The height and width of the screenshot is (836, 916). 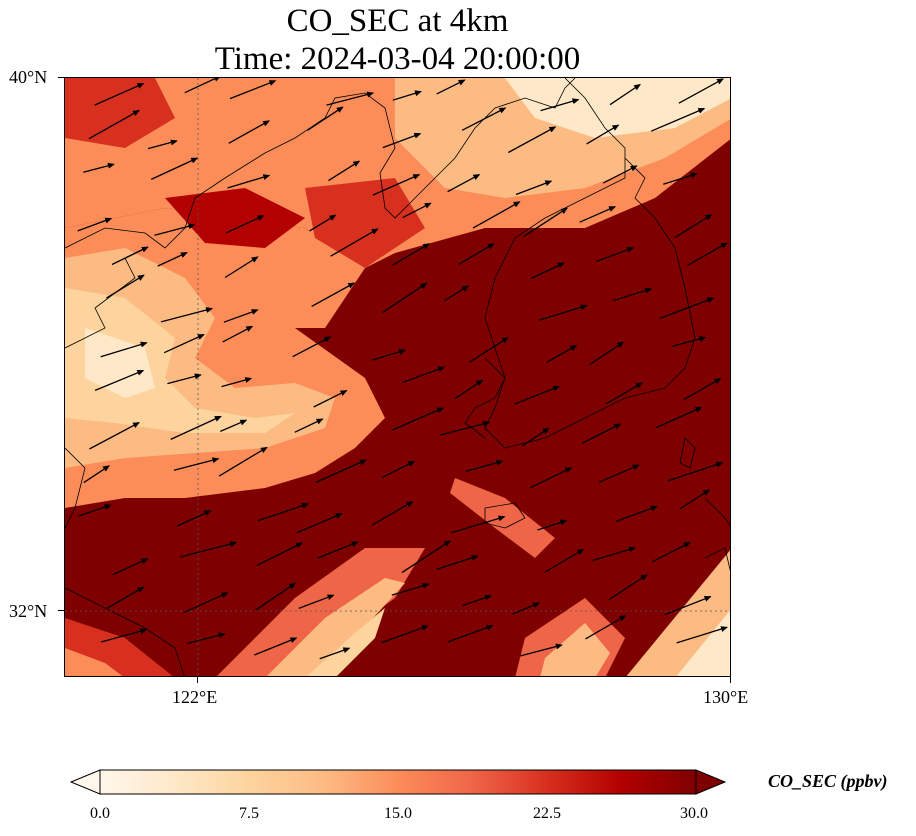 I want to click on colorbar-tick-label-4: 30.0, so click(x=694, y=813).